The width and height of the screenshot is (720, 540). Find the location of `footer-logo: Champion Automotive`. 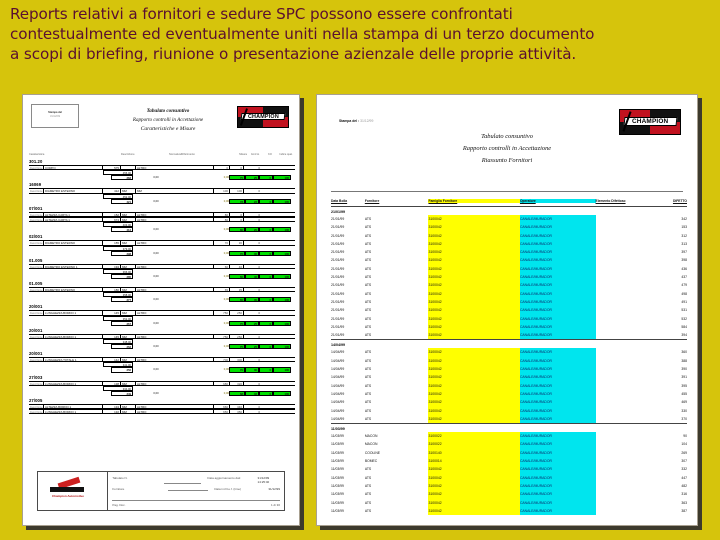

footer-logo: Champion Automotive is located at coordinates (73, 491).